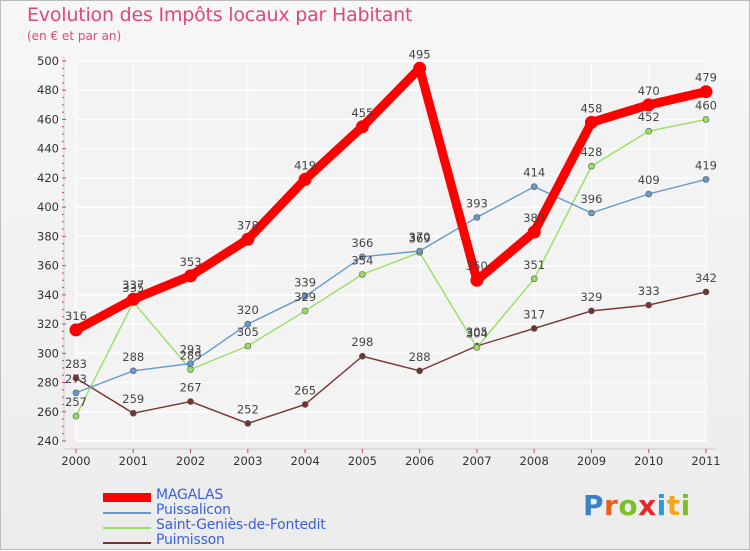 The height and width of the screenshot is (551, 750). Describe the element at coordinates (648, 461) in the screenshot. I see `x-tick-label: 2010` at that location.